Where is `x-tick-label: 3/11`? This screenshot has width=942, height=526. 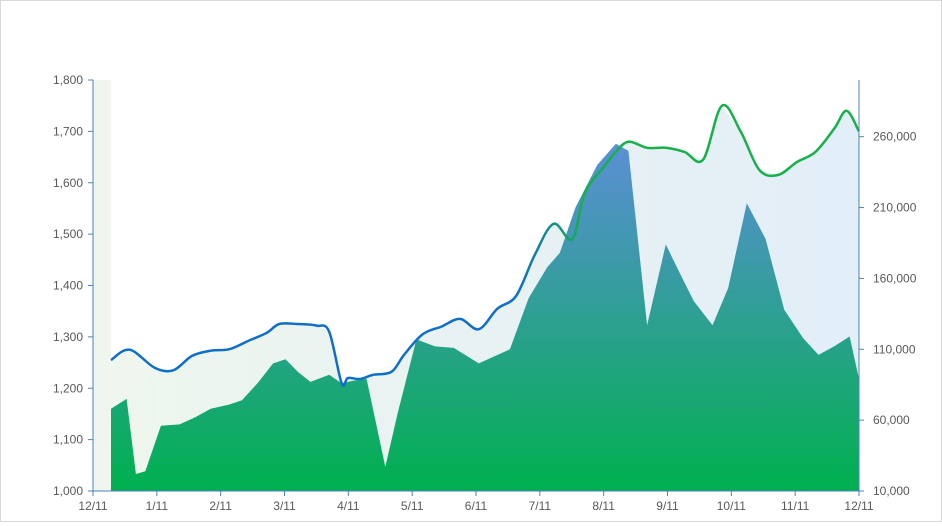
x-tick-label: 3/11 is located at coordinates (284, 506).